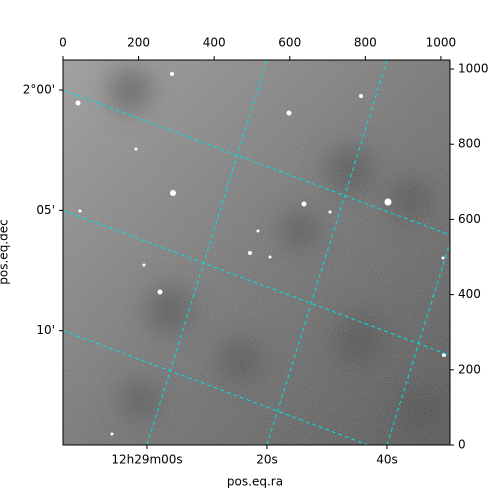  I want to click on y-tick-label: 400, so click(469, 294).